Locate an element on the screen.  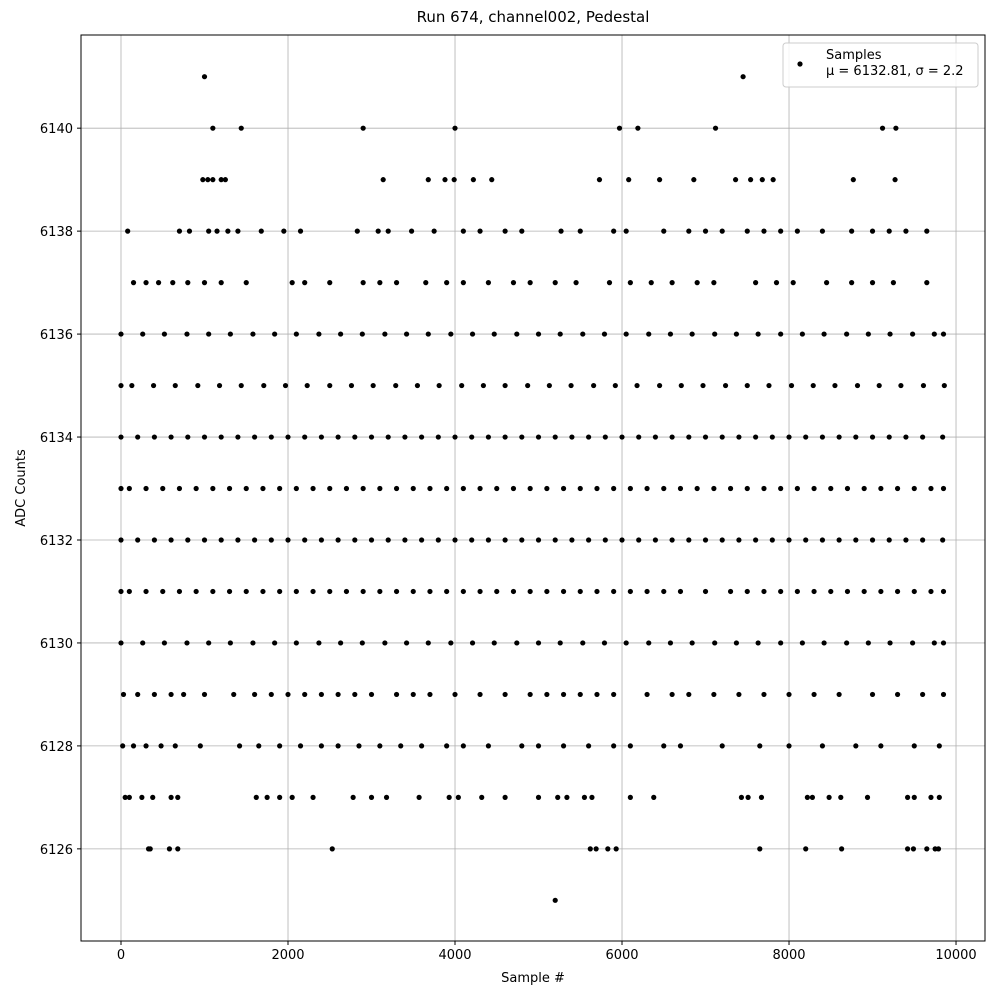
x-axis-label: Sample # is located at coordinates (533, 978).